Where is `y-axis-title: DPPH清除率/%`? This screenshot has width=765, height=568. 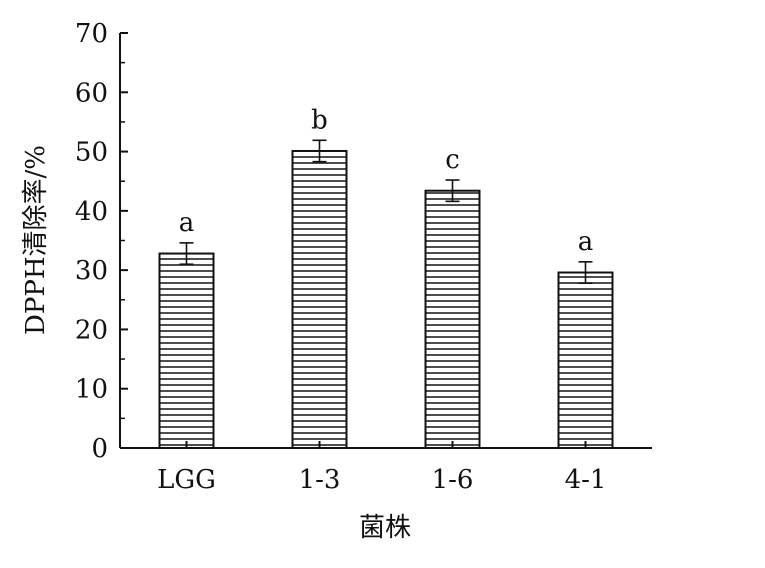 y-axis-title: DPPH清除率/% is located at coordinates (36, 240).